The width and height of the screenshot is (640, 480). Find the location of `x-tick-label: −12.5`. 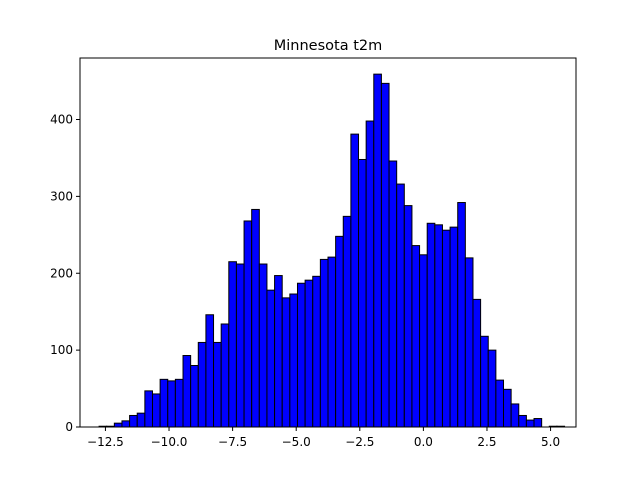

x-tick-label: −12.5 is located at coordinates (105, 442).